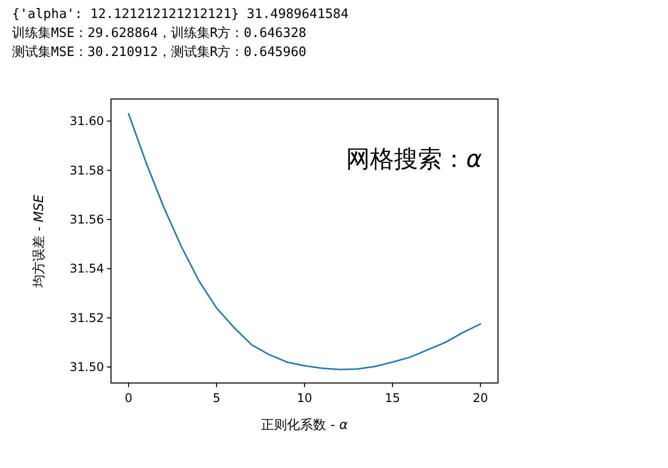 Image resolution: width=668 pixels, height=468 pixels. What do you see at coordinates (87, 367) in the screenshot?
I see `y-tick-label: 31.50` at bounding box center [87, 367].